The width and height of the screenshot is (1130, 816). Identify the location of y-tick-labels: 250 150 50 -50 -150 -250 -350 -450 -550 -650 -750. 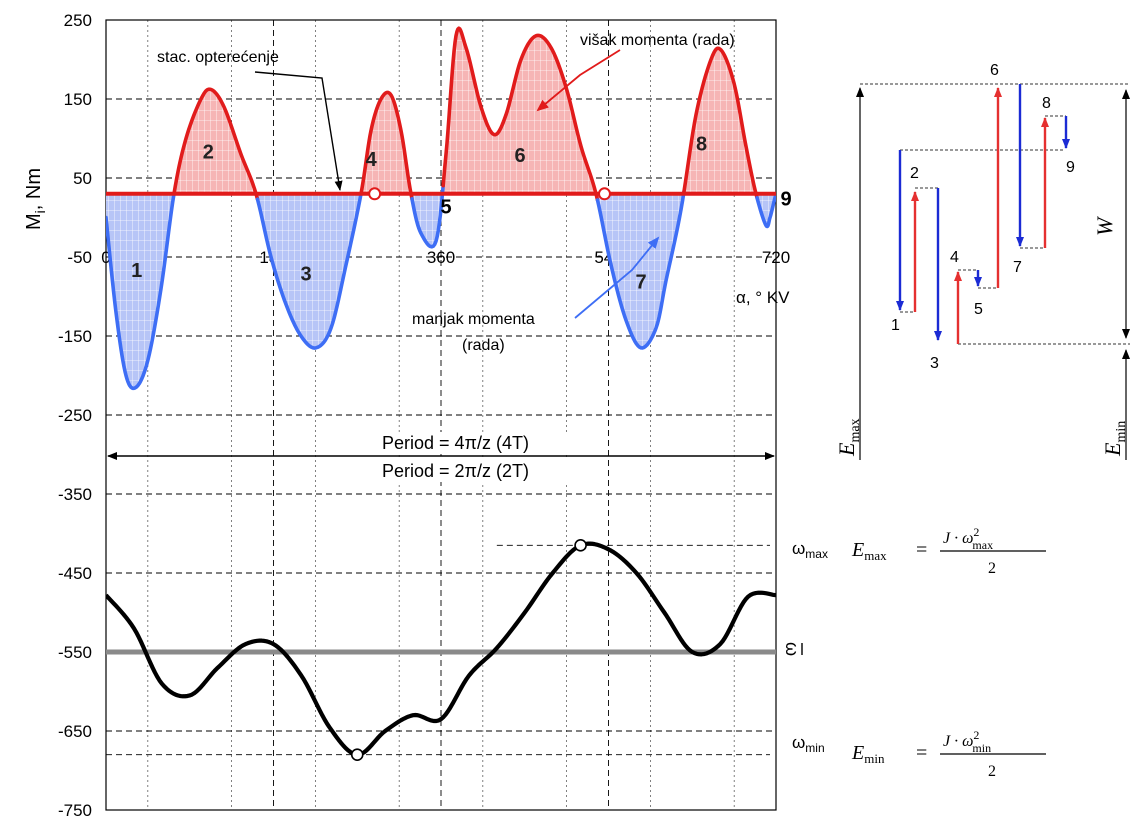
(75, 413).